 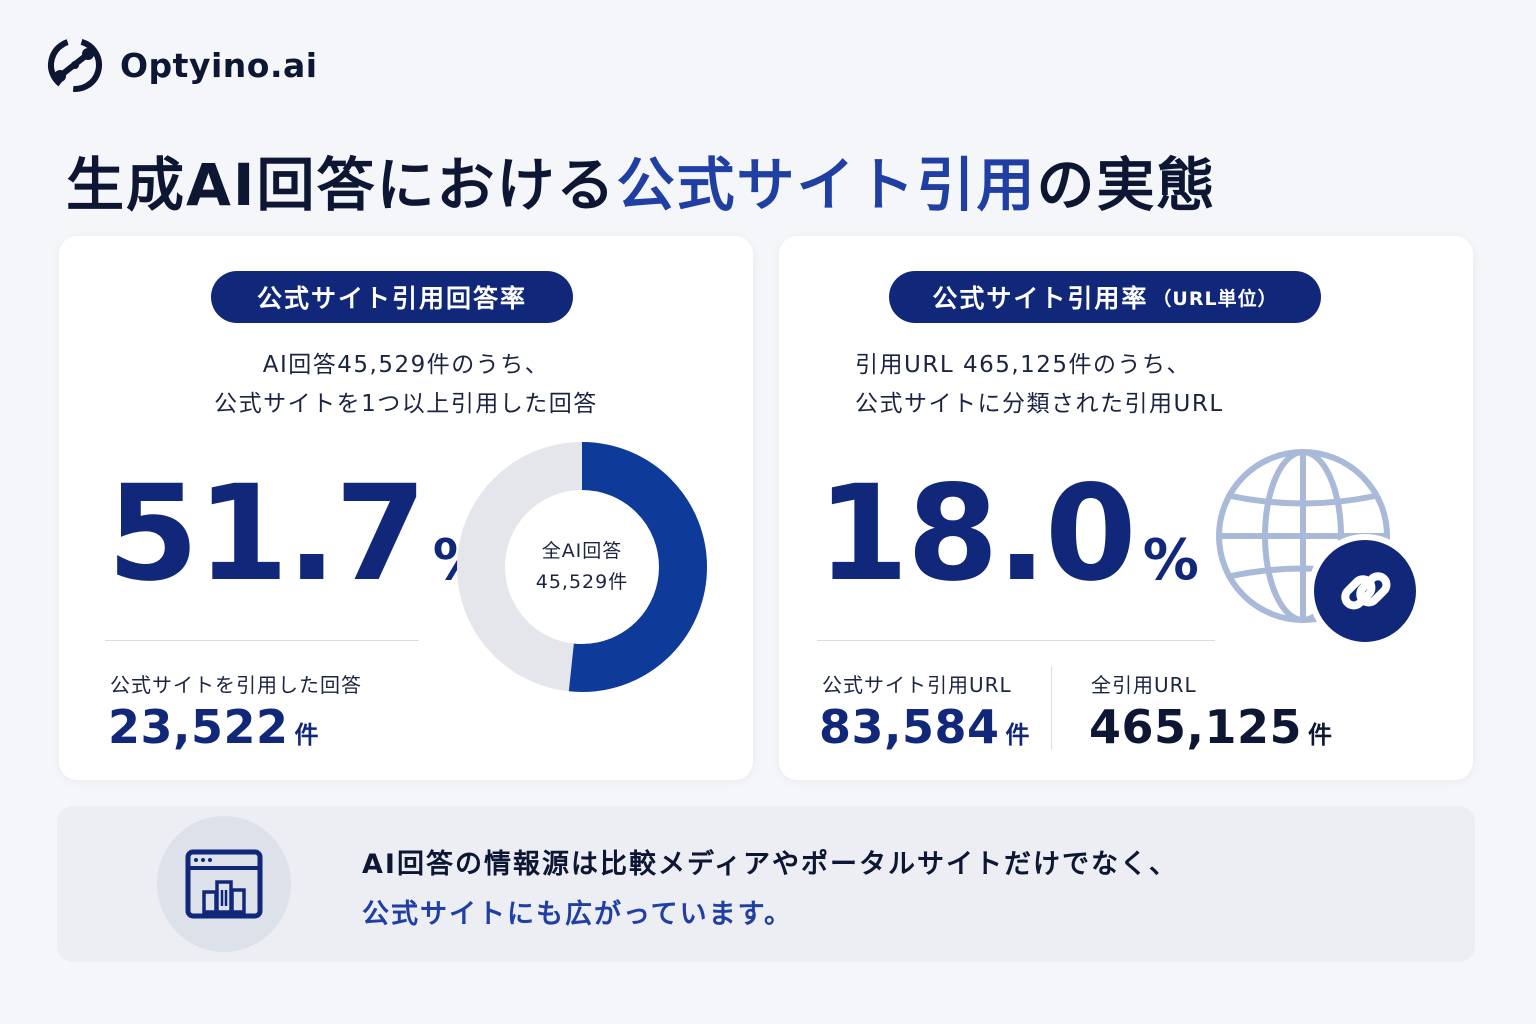 I want to click on answer-rate-value: 51.7%, so click(x=298, y=534).